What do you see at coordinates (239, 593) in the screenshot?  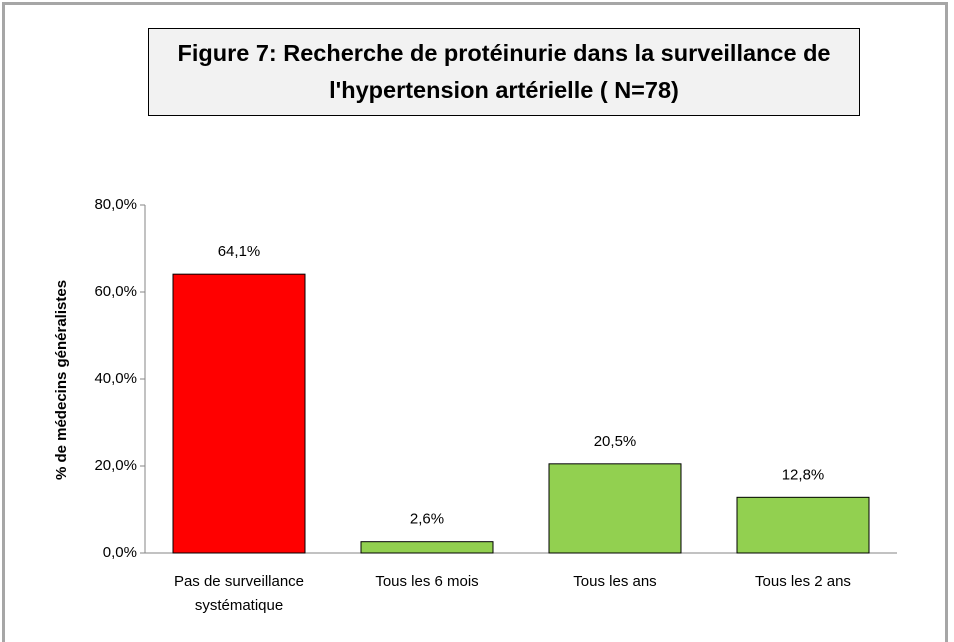 I see `x-tick-label: Pas de surveillance systématique` at bounding box center [239, 593].